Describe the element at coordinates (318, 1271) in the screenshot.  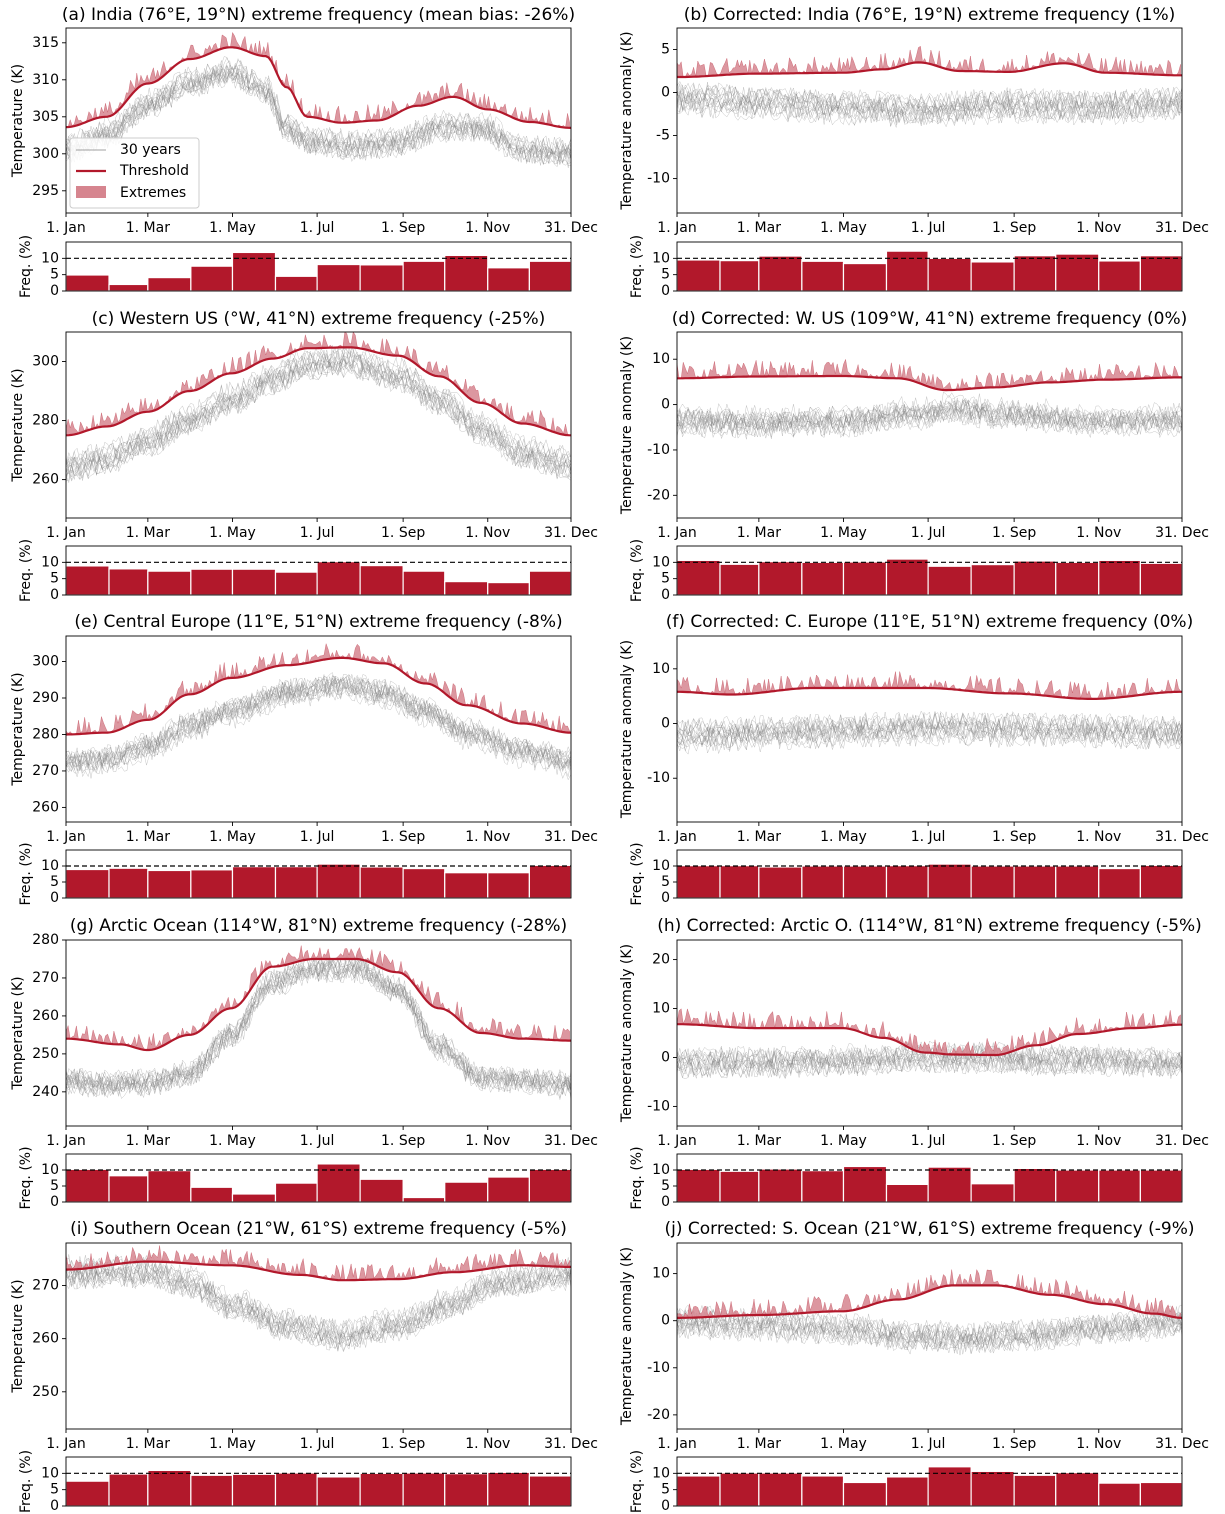
I see `threshold-line` at that location.